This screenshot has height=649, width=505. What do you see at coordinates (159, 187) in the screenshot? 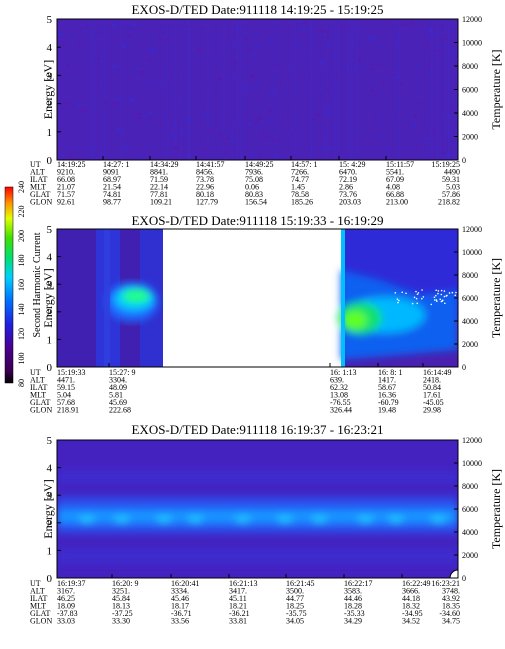
I see `table-cell: 22.14` at bounding box center [159, 187].